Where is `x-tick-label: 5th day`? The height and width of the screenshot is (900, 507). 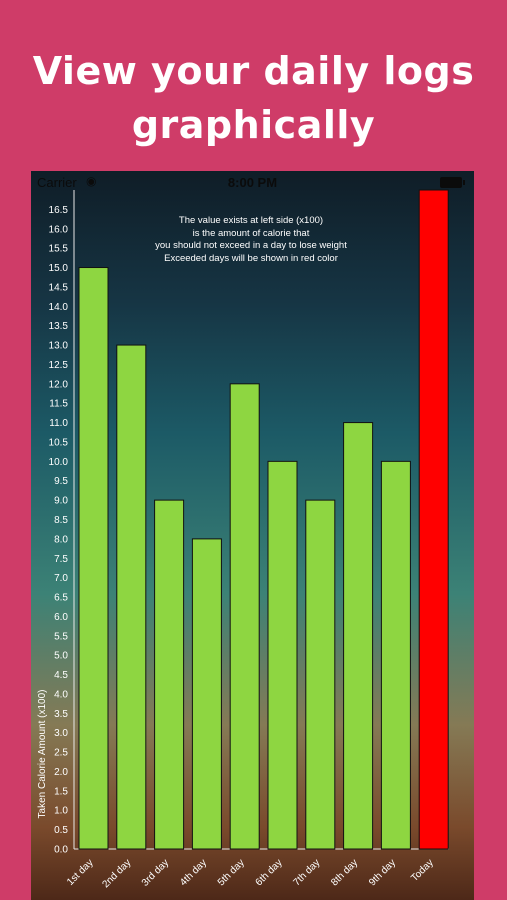 x-tick-label: 5th day is located at coordinates (231, 872).